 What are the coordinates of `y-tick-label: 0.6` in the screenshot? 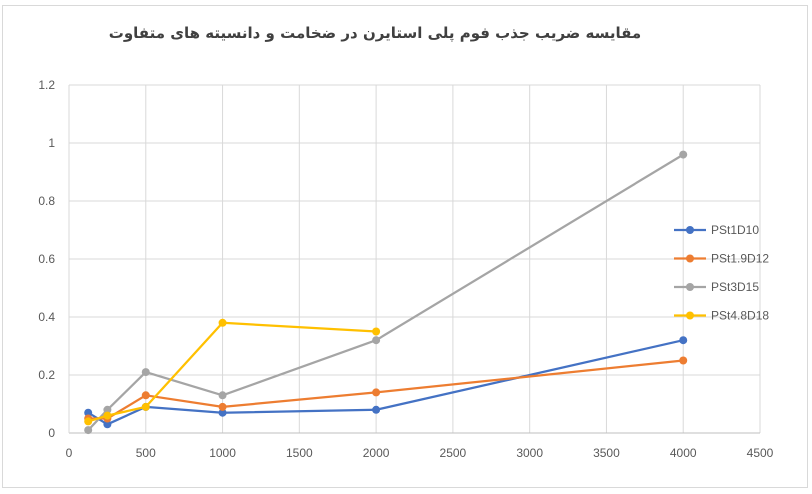 It's located at (46, 259).